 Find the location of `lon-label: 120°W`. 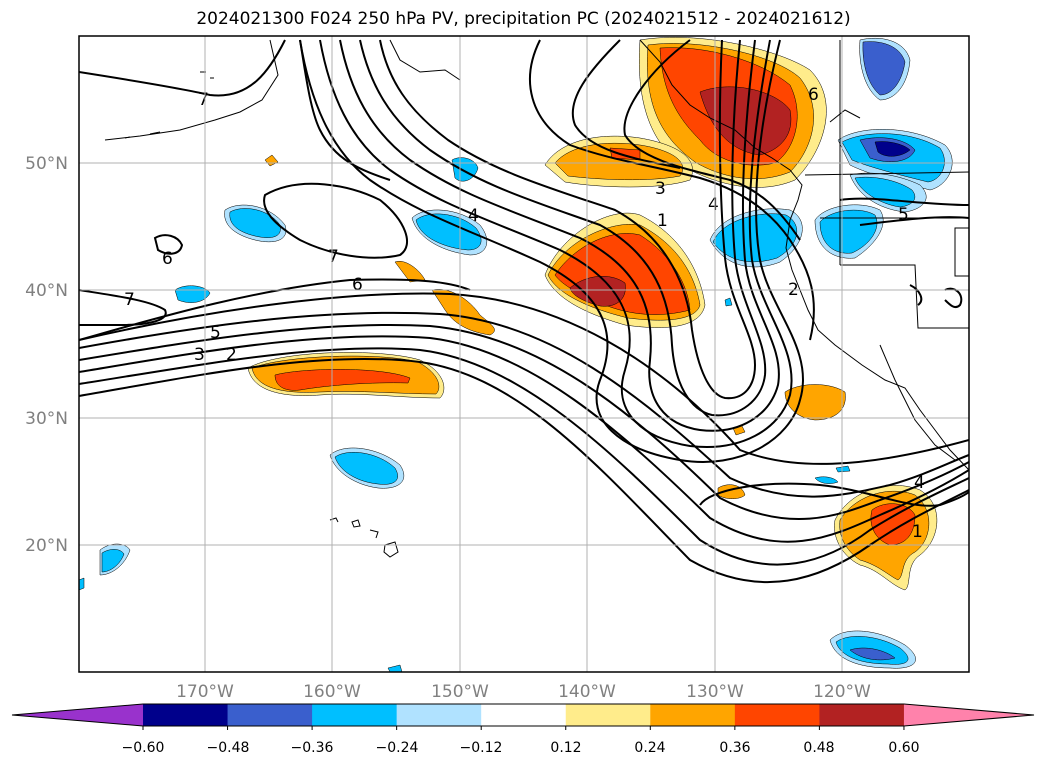

lon-label: 120°W is located at coordinates (842, 692).